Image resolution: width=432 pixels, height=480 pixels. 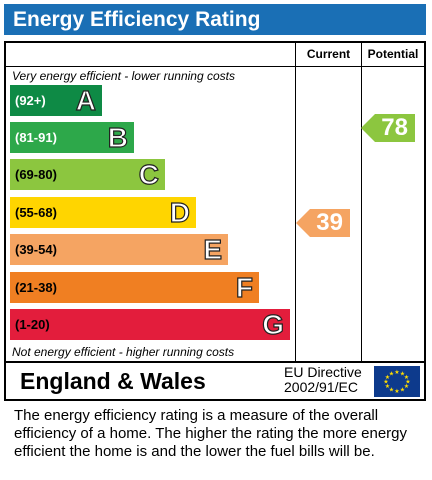 What do you see at coordinates (150, 324) in the screenshot?
I see `band-g: (1-20) G` at bounding box center [150, 324].